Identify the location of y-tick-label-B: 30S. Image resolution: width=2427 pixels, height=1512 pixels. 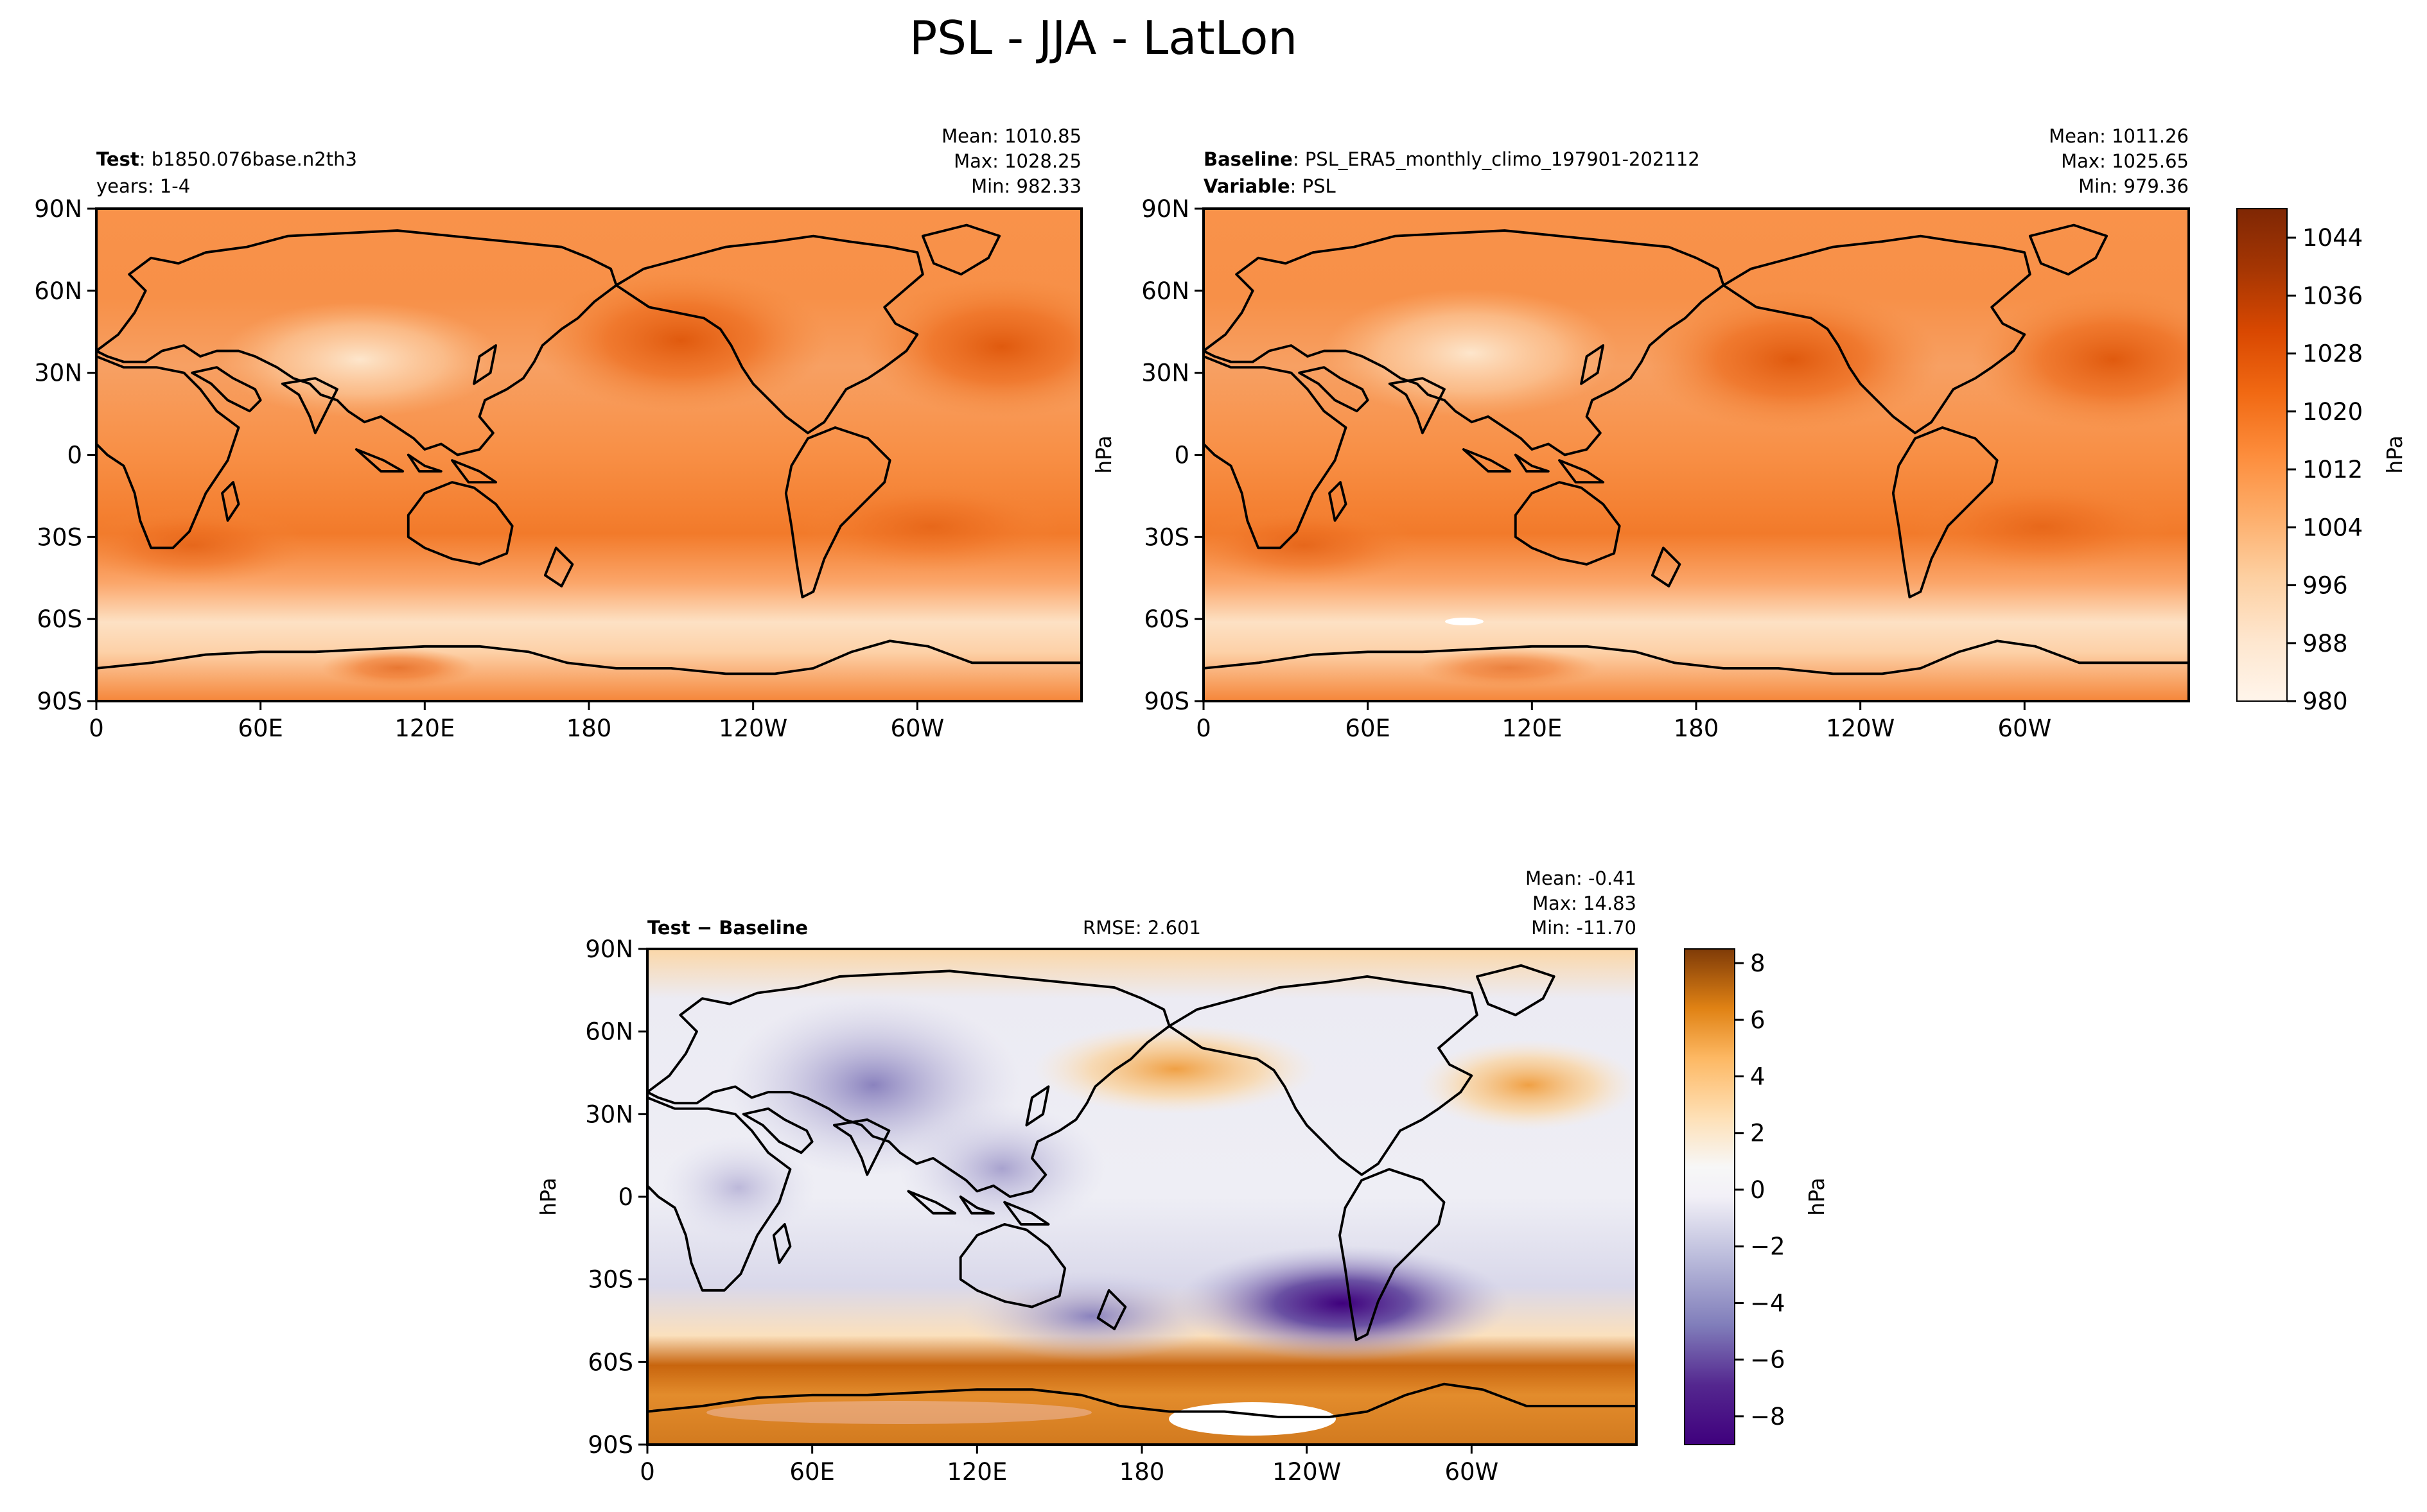
(1166, 537).